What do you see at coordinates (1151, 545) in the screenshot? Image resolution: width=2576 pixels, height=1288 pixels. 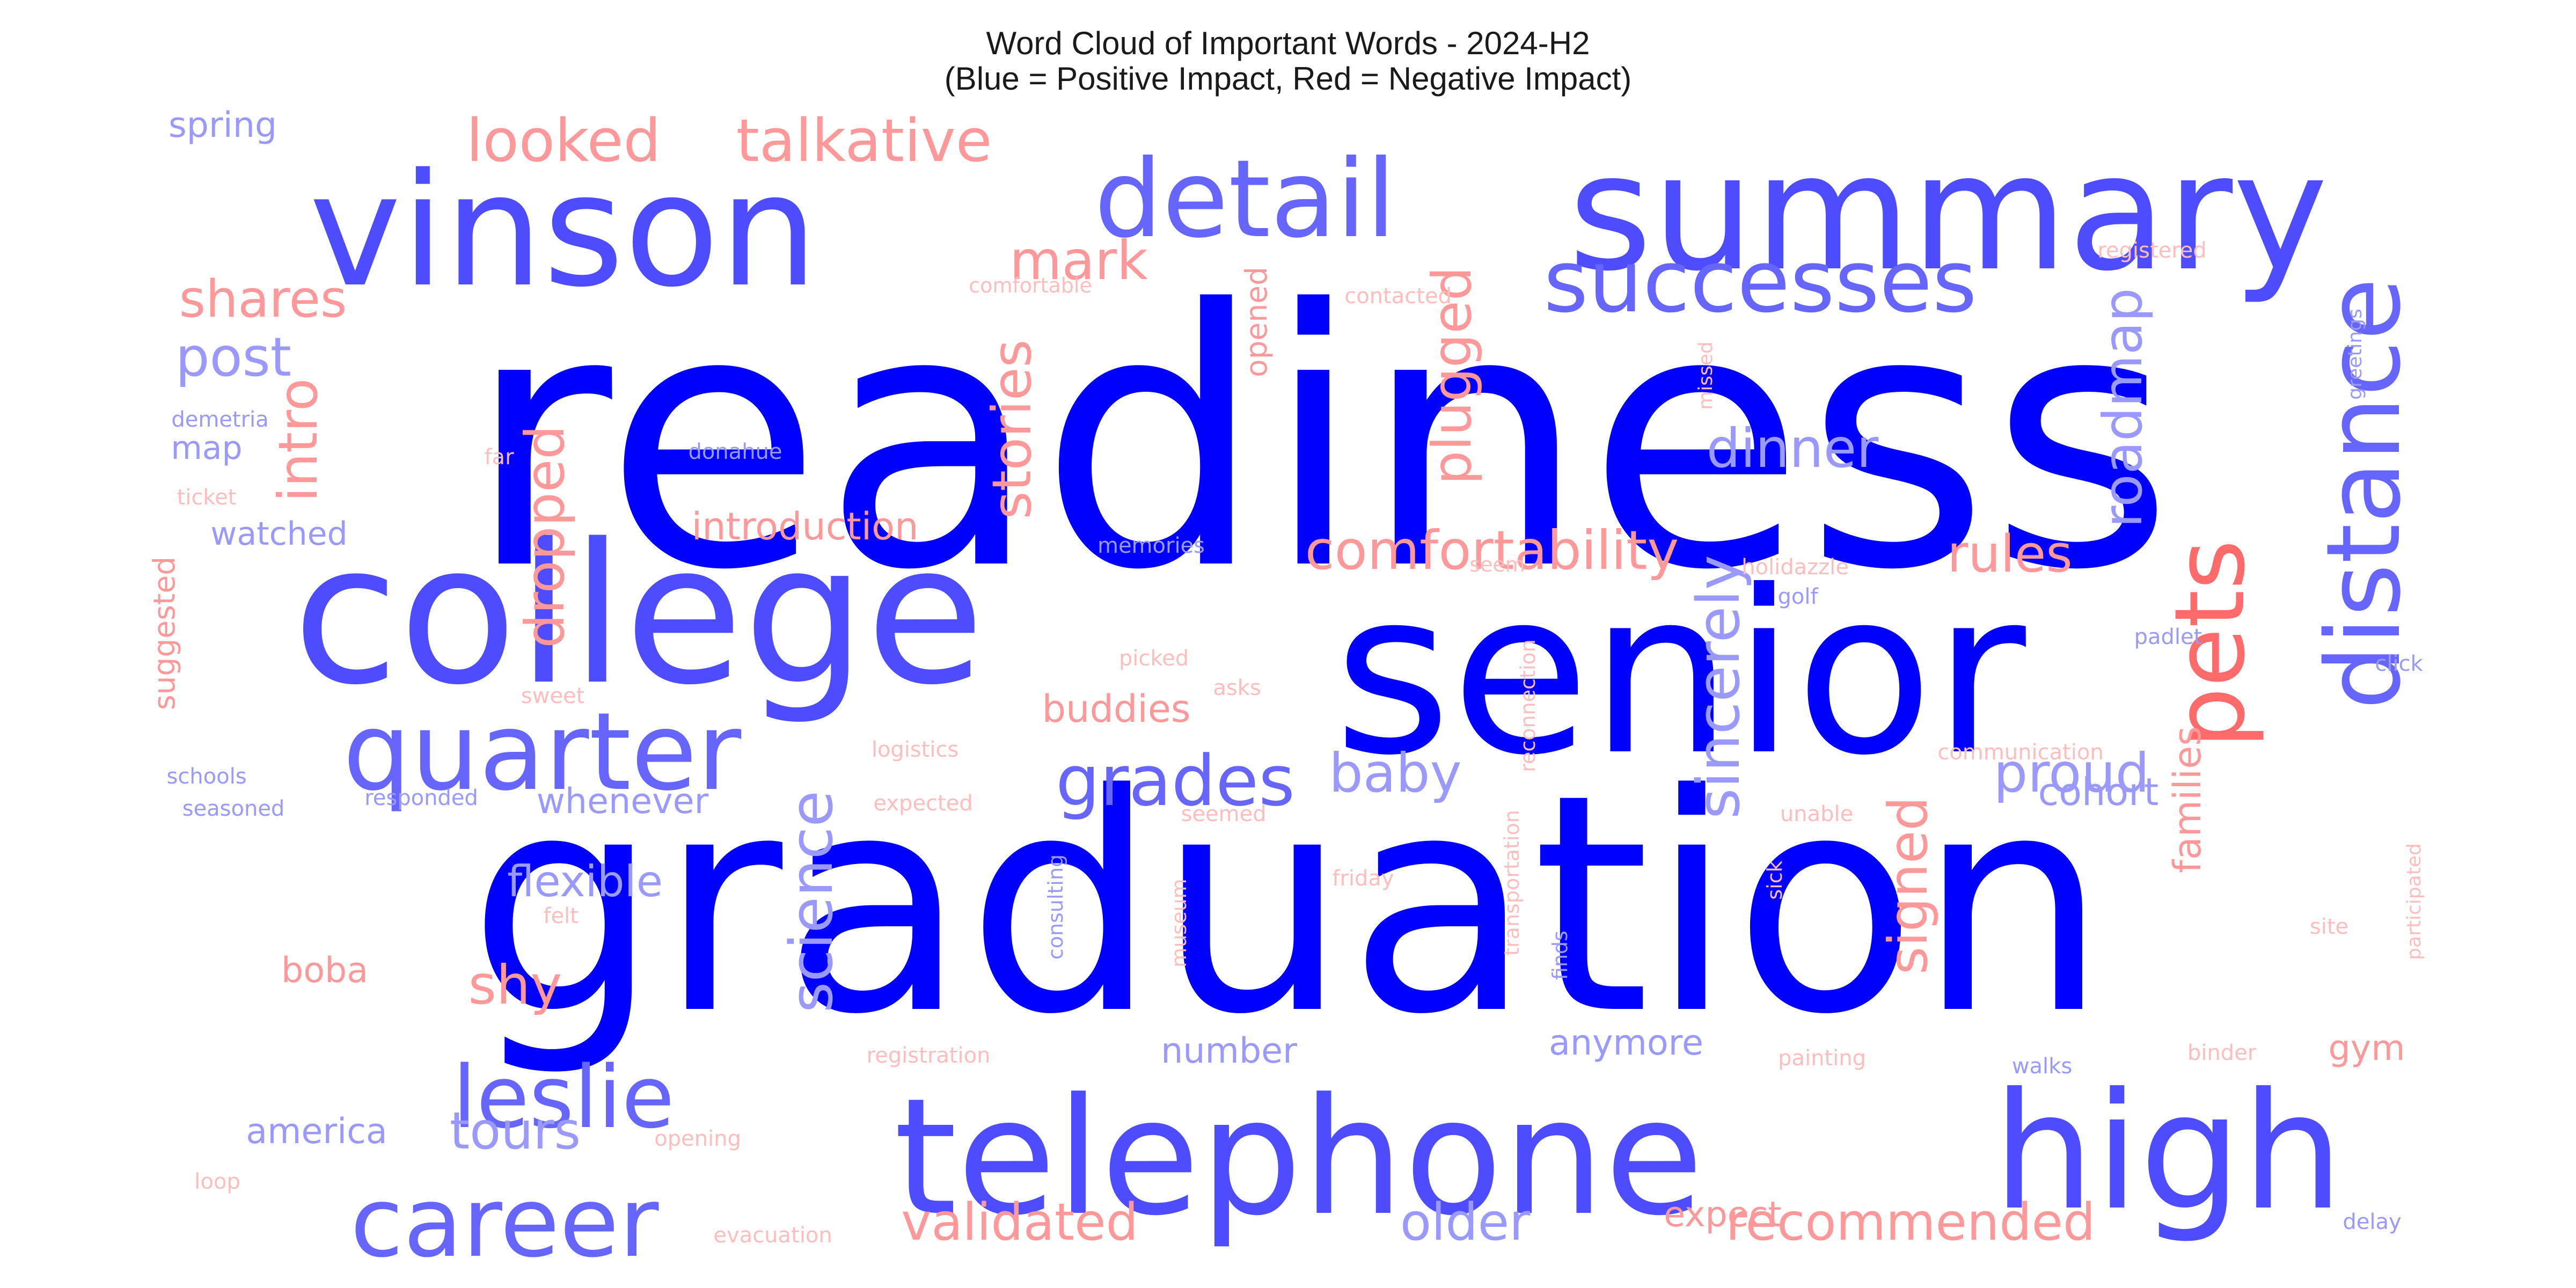 I see `word-memories: memories` at bounding box center [1151, 545].